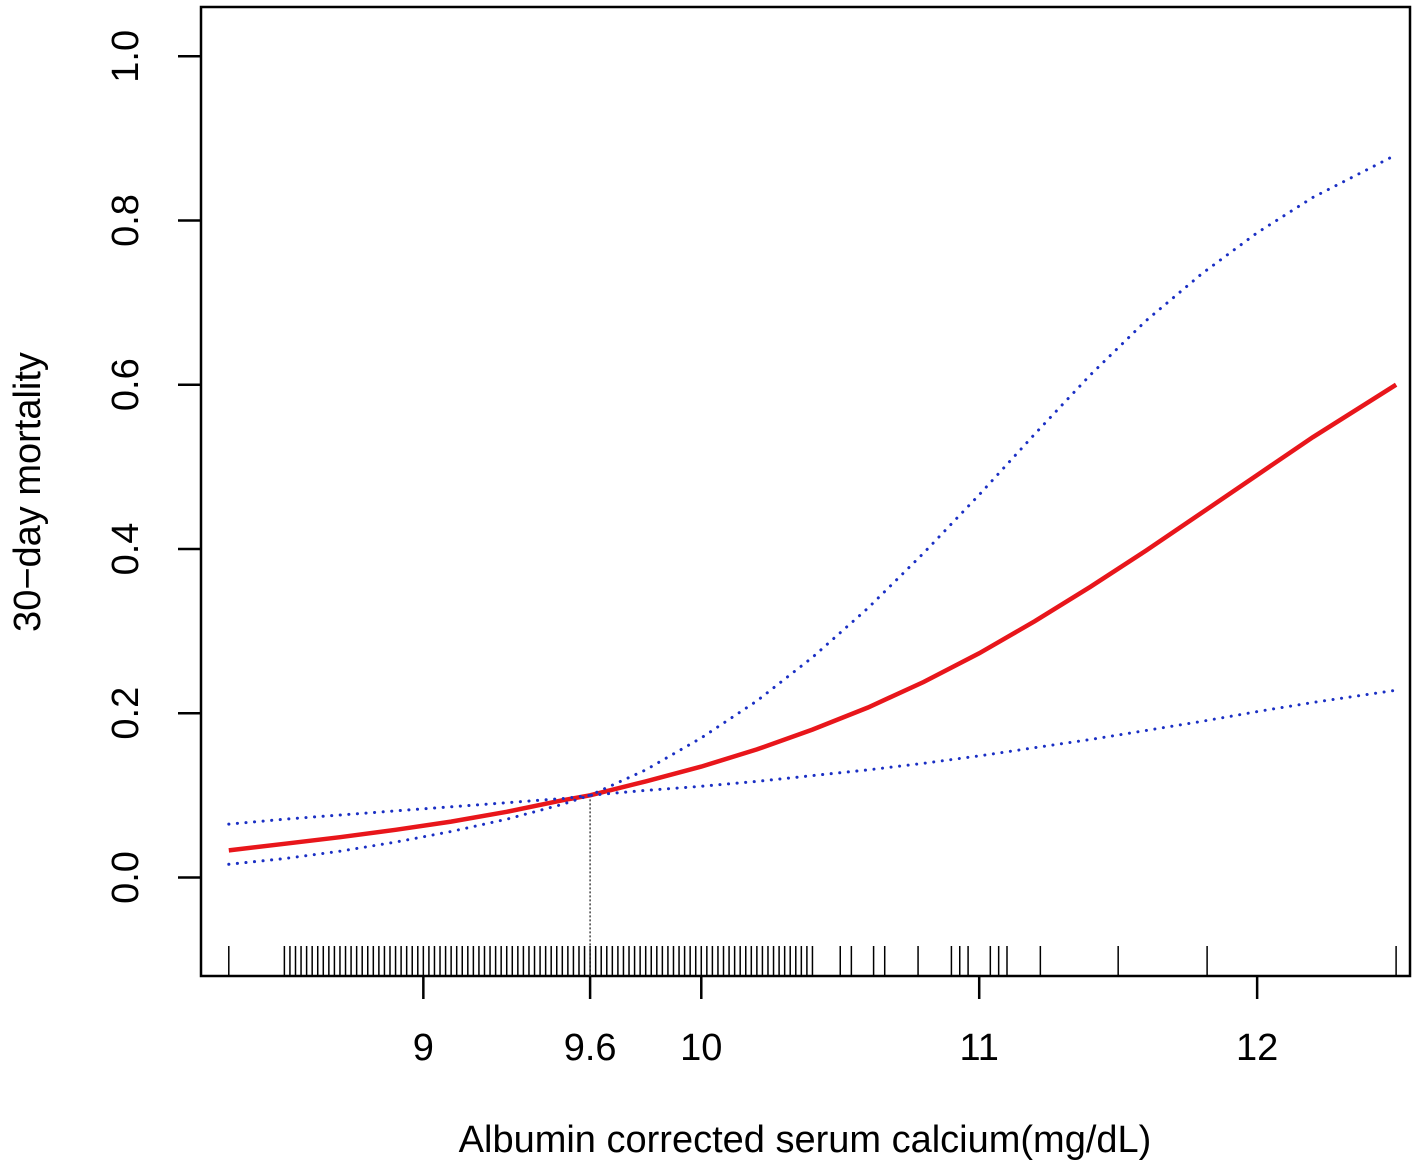 Image resolution: width=1417 pixels, height=1168 pixels. Describe the element at coordinates (590, 1048) in the screenshot. I see `x-tick-label: 9.6` at that location.